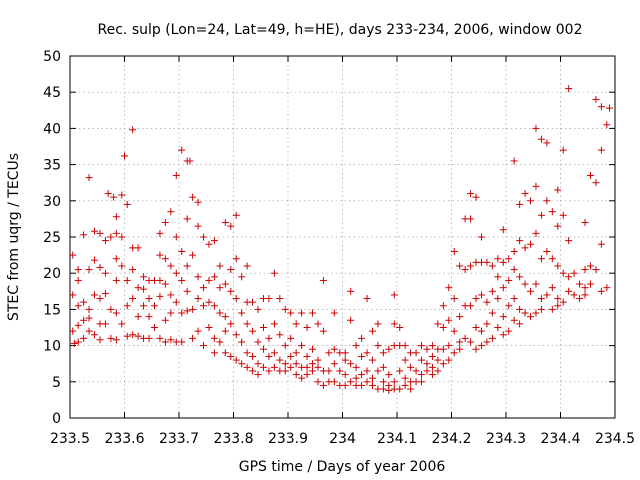 This screenshot has width=640, height=480. I want to click on y-axis-label: STEC from uqrg / TECUs, so click(14, 237).